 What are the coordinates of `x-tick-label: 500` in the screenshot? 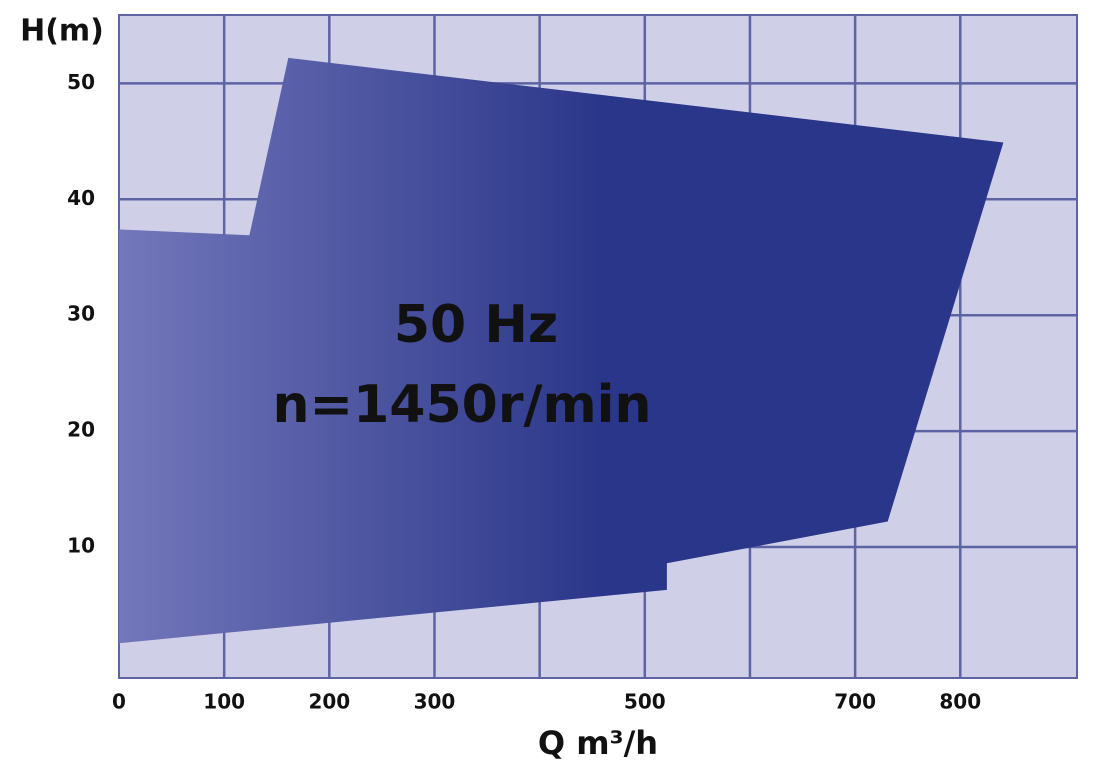 It's located at (645, 702).